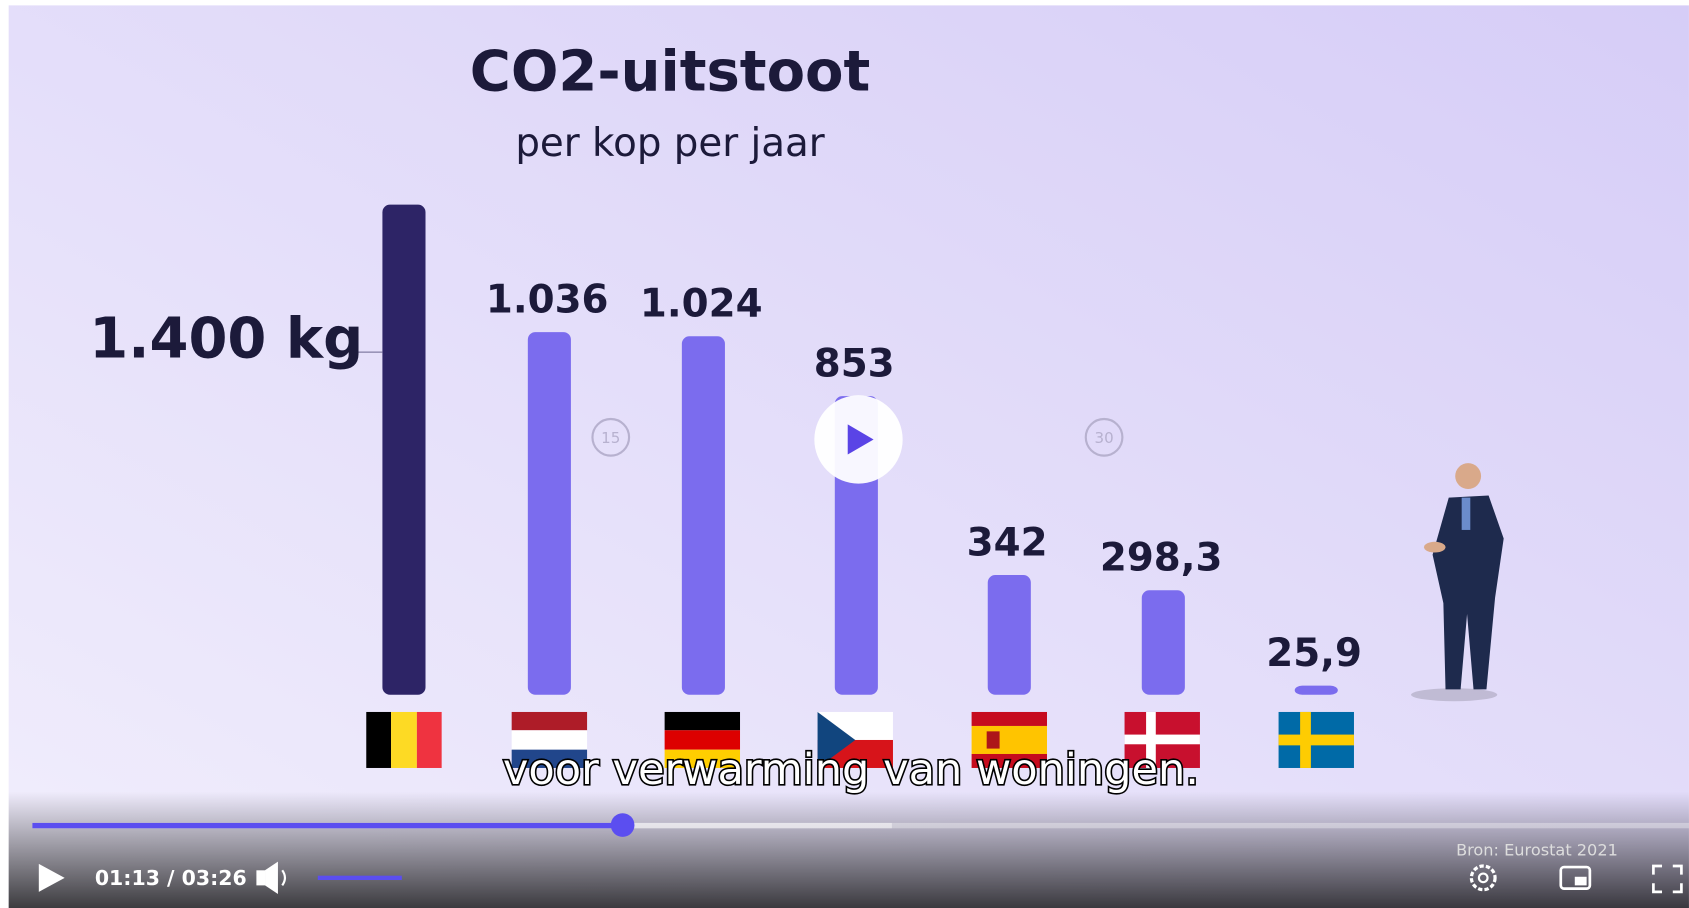 Image resolution: width=1689 pixels, height=908 pixels. What do you see at coordinates (670, 72) in the screenshot?
I see `chart-title: CO2-uitstoot` at bounding box center [670, 72].